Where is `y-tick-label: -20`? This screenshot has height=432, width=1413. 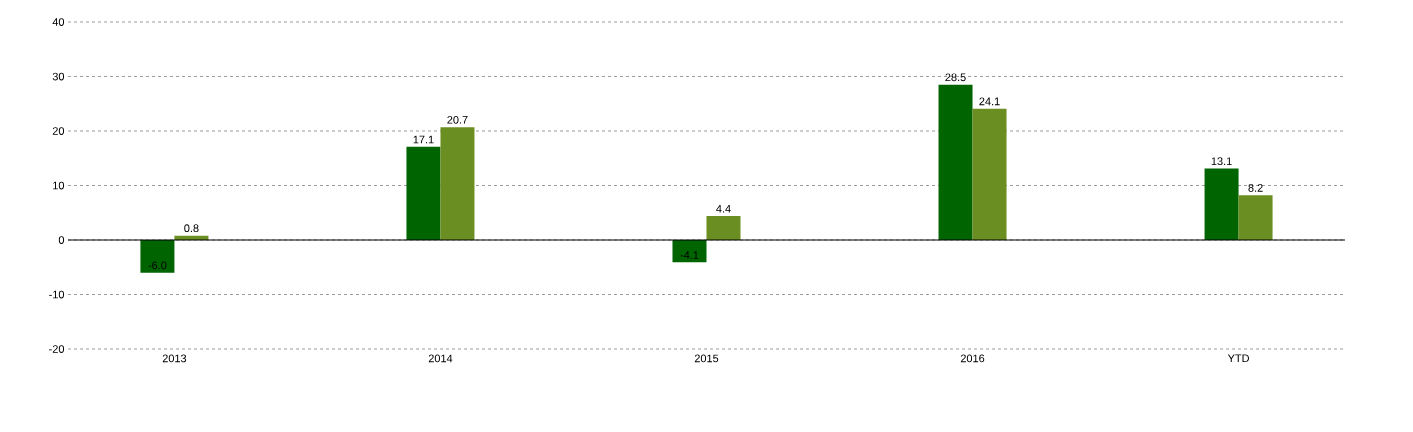
y-tick-label: -20 is located at coordinates (57, 349).